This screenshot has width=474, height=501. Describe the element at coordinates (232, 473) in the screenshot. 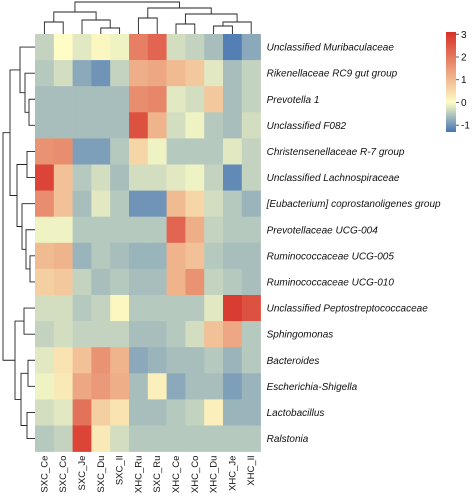

I see `column-label: XHC_Je` at that location.